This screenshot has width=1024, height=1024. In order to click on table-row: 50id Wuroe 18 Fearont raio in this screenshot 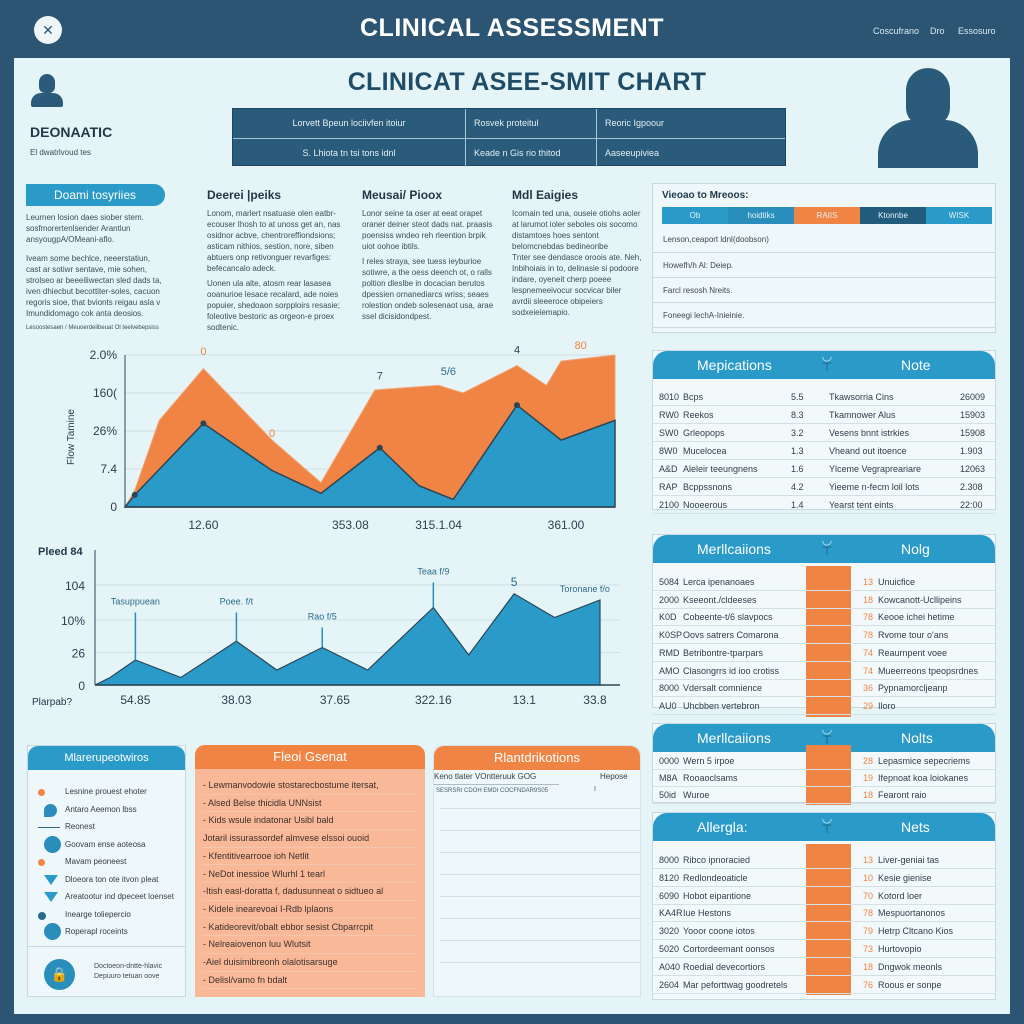, I will do `click(824, 795)`.